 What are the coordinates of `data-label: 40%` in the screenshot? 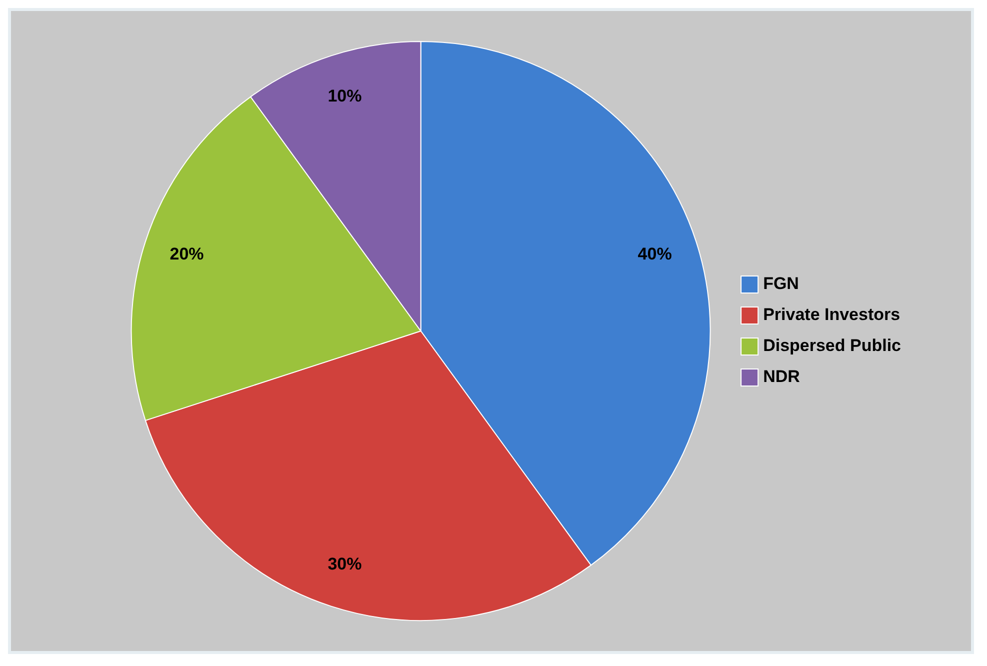 It's located at (655, 254).